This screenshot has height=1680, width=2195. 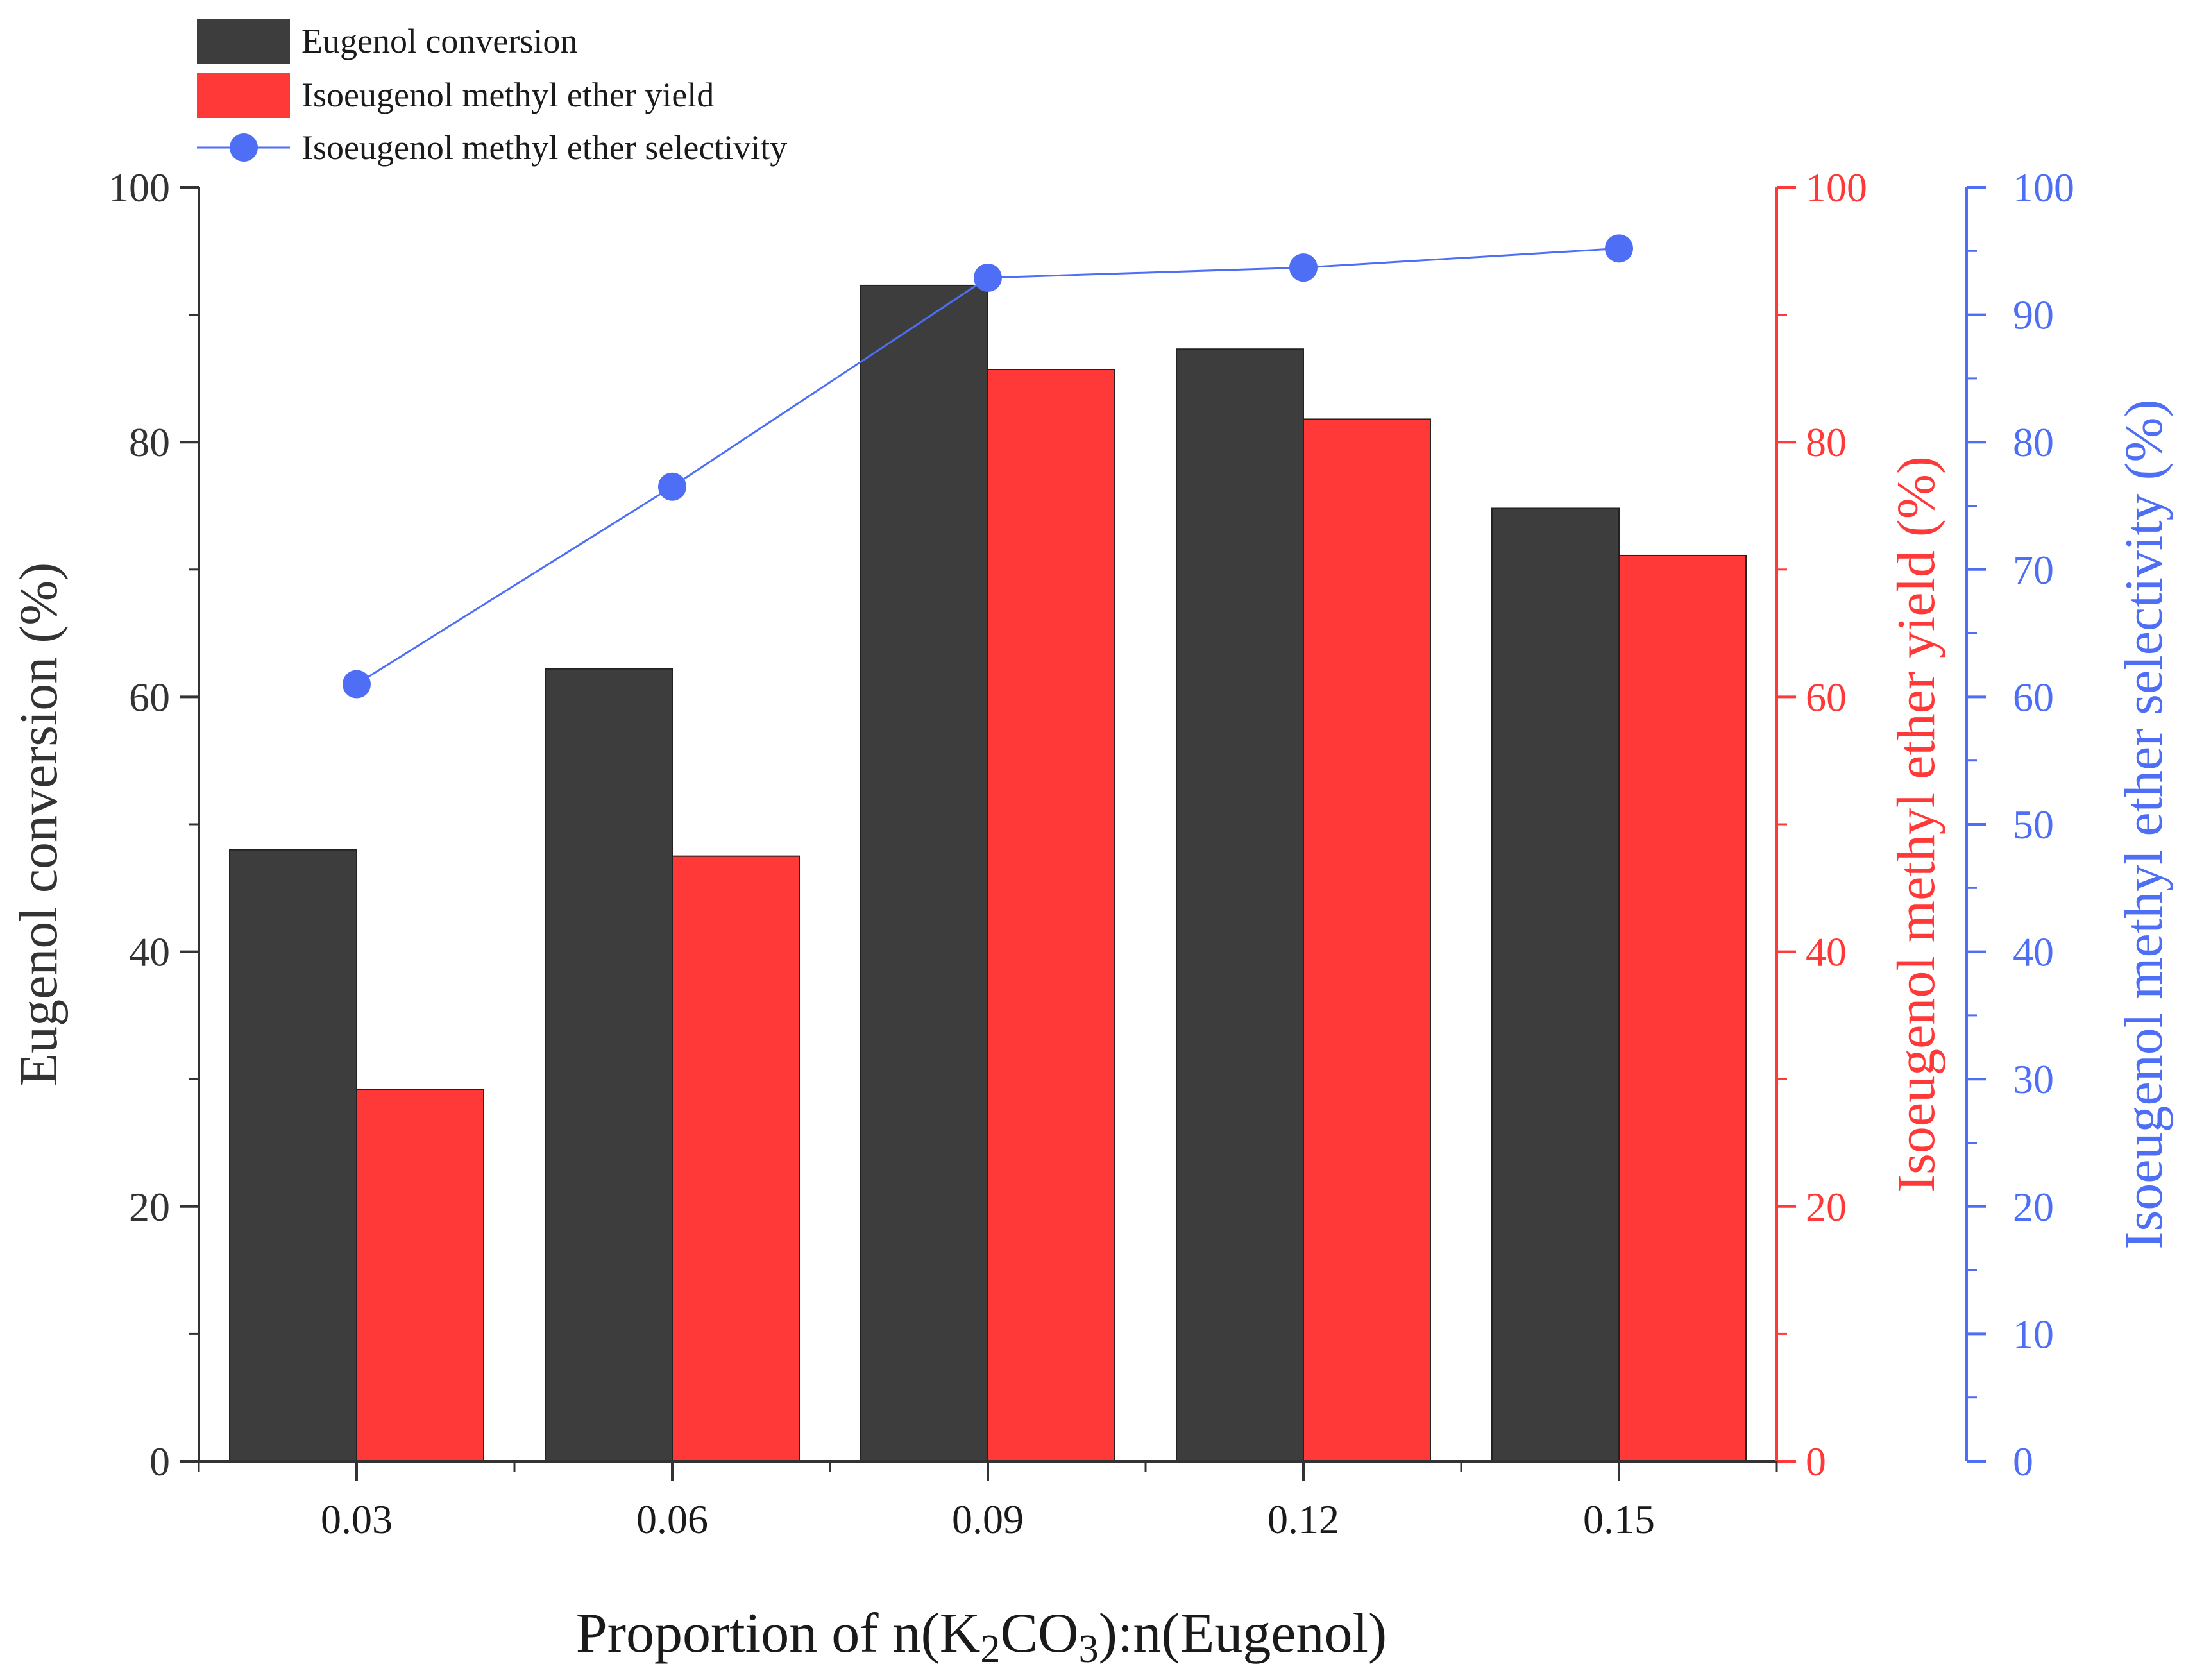 I want to click on selectivity-tick-label: 20, so click(x=2033, y=1207).